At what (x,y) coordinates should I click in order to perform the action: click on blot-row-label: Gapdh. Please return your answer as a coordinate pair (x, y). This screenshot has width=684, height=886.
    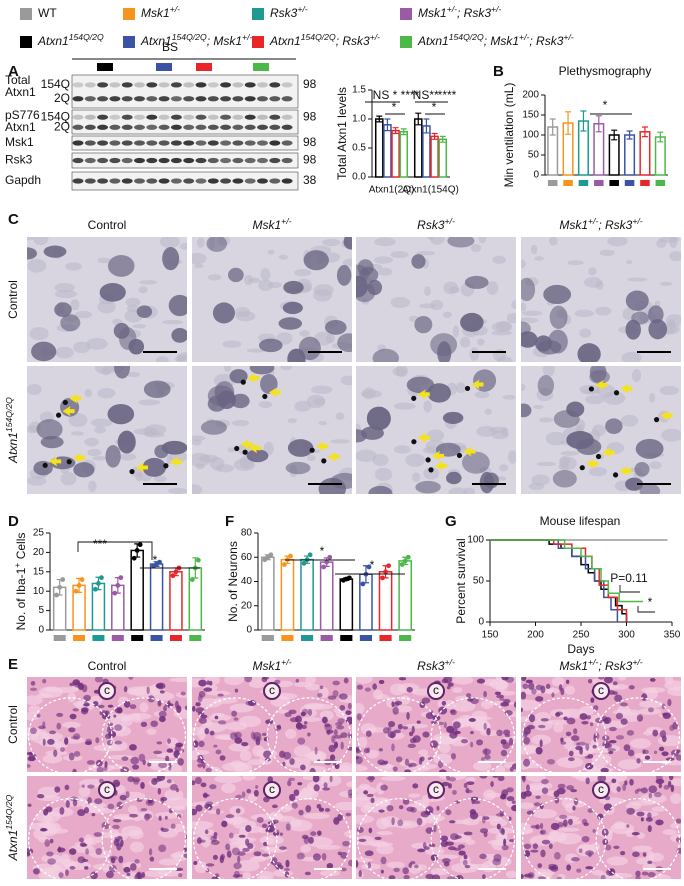
    Looking at the image, I should click on (23, 180).